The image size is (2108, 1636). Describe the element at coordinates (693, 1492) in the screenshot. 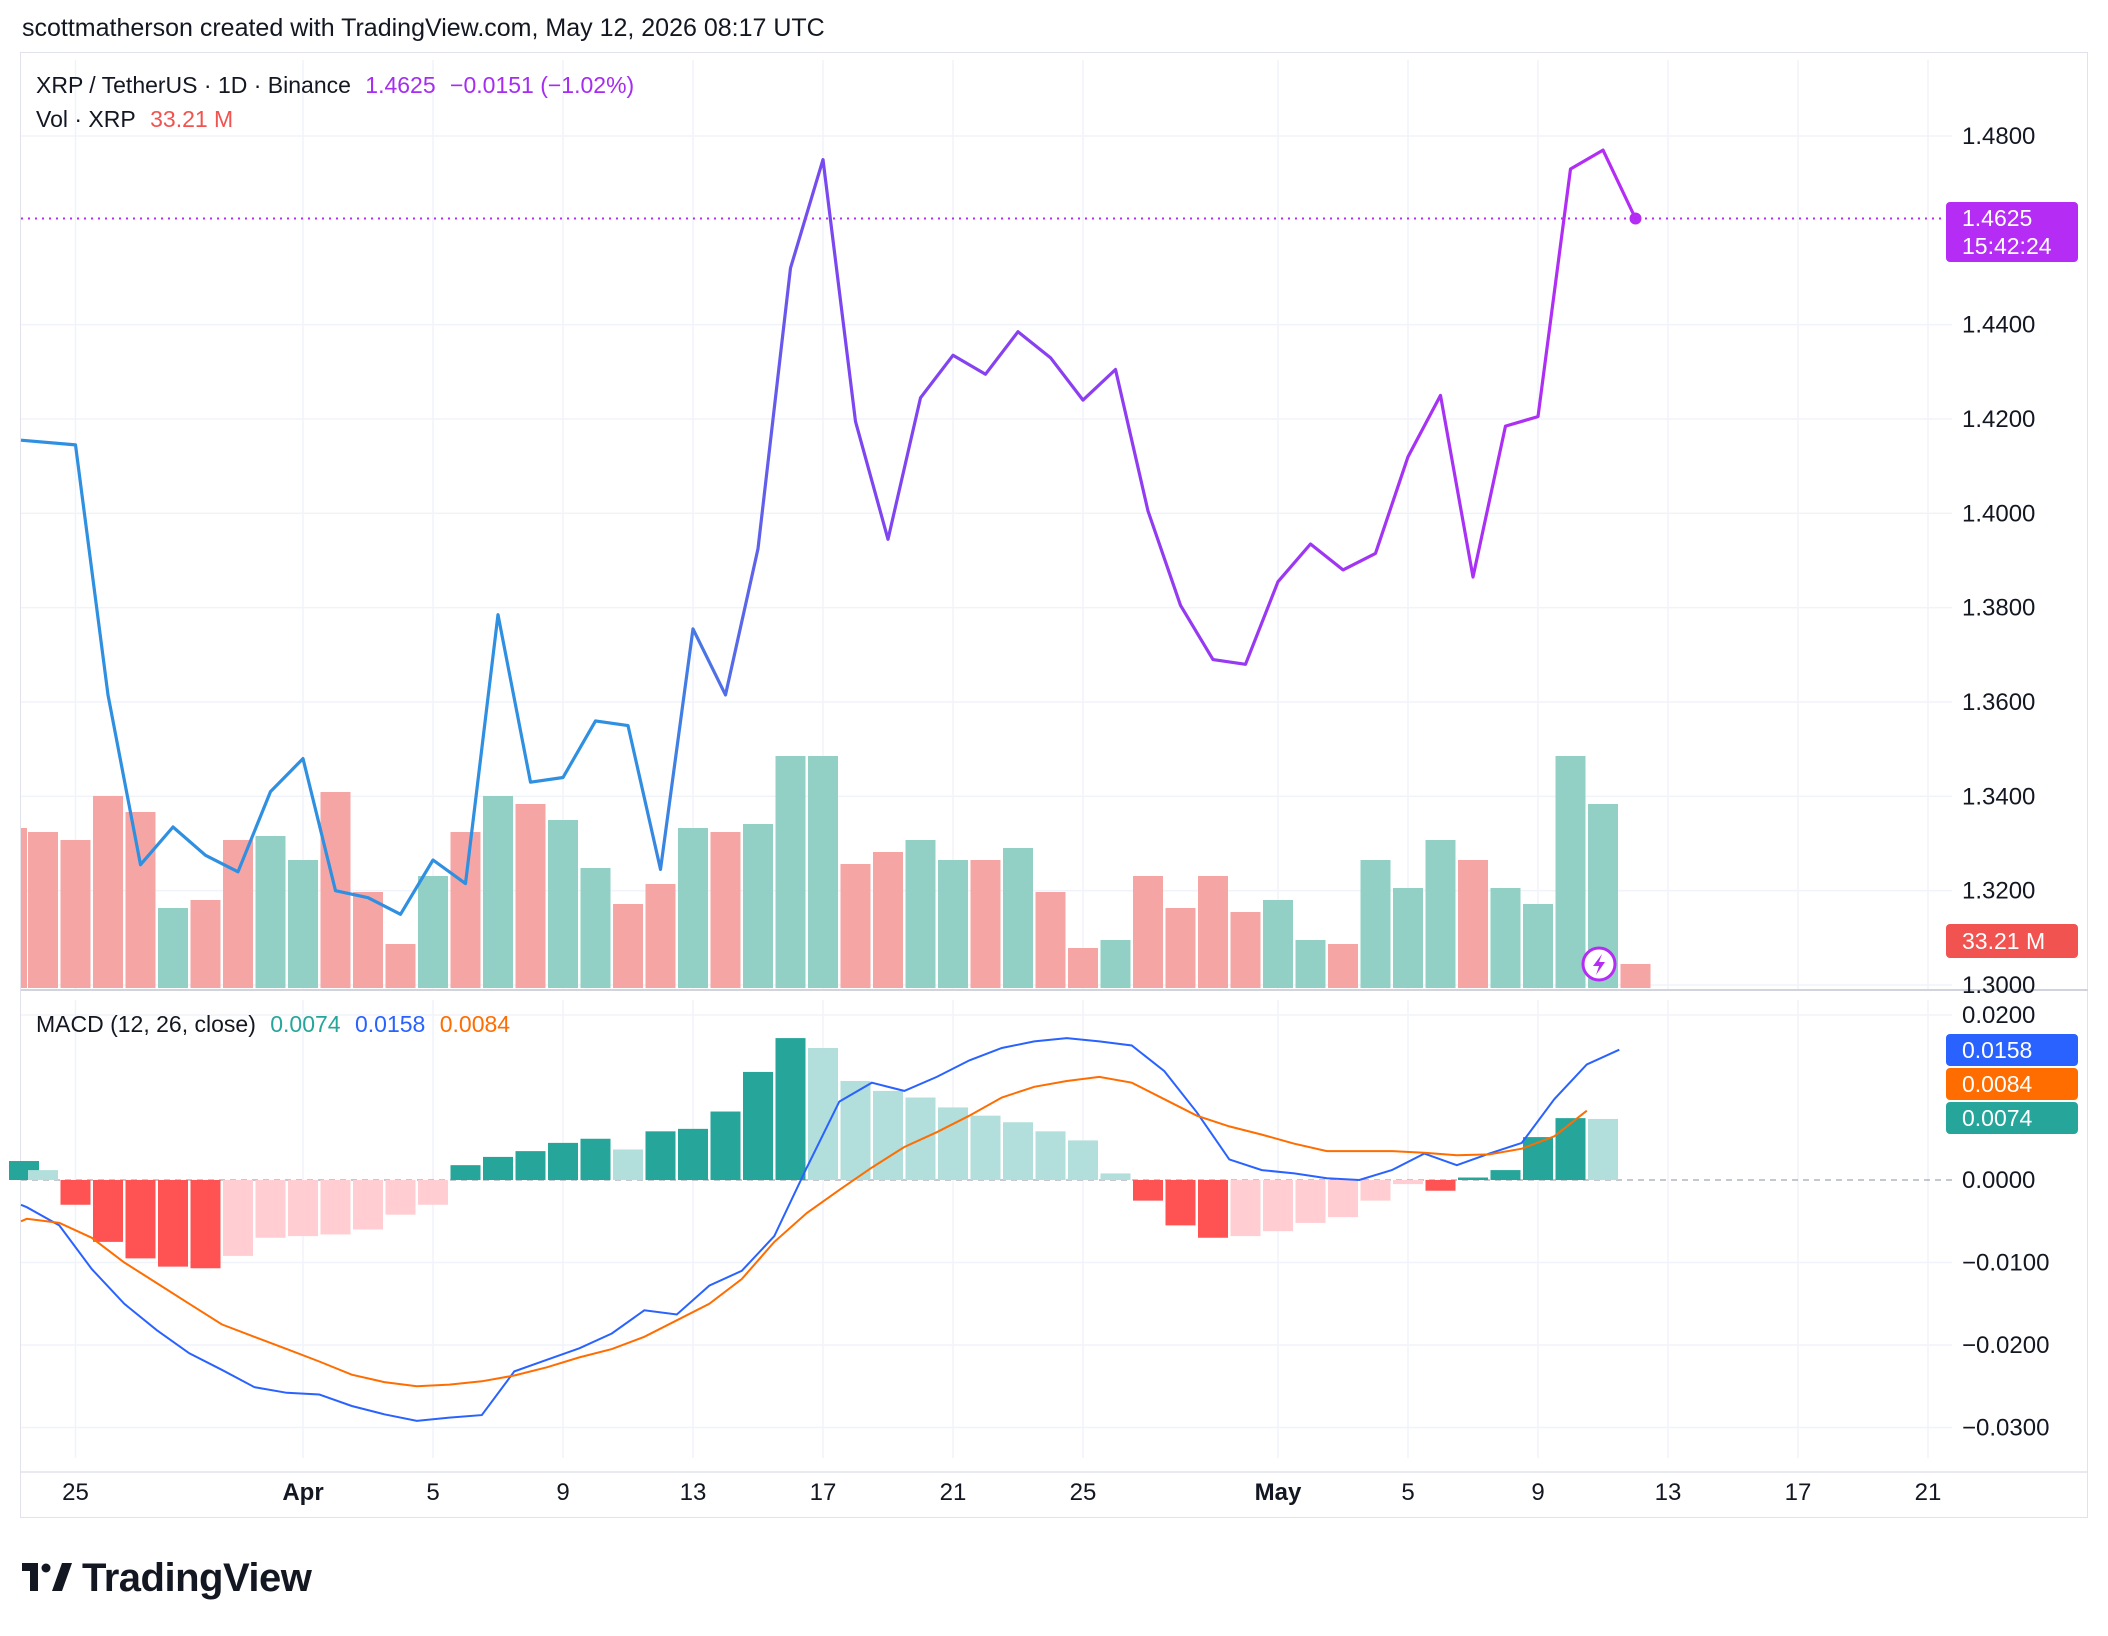

I see `time-axis-label: 13` at that location.